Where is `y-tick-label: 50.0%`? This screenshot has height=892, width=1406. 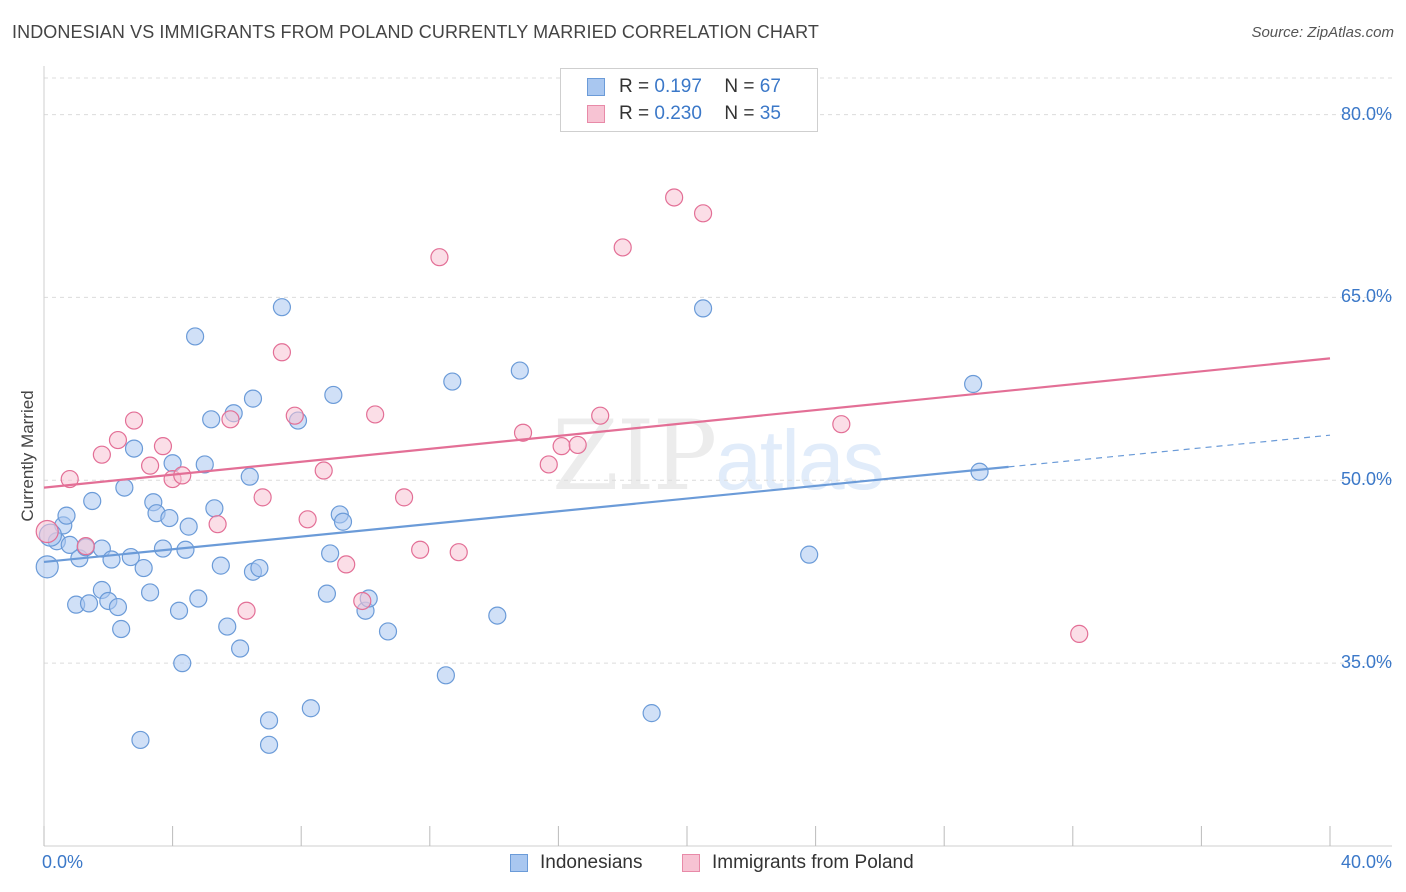 y-tick-label: 50.0% is located at coordinates (1366, 479).